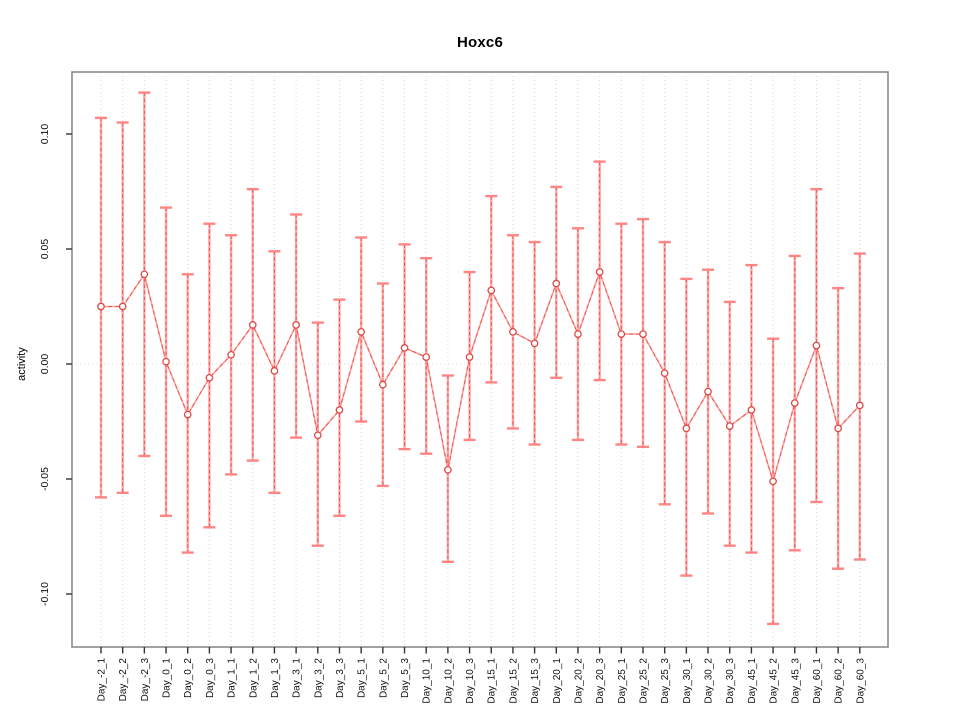  Describe the element at coordinates (774, 681) in the screenshot. I see `x-tick-label: Day_45_2` at that location.